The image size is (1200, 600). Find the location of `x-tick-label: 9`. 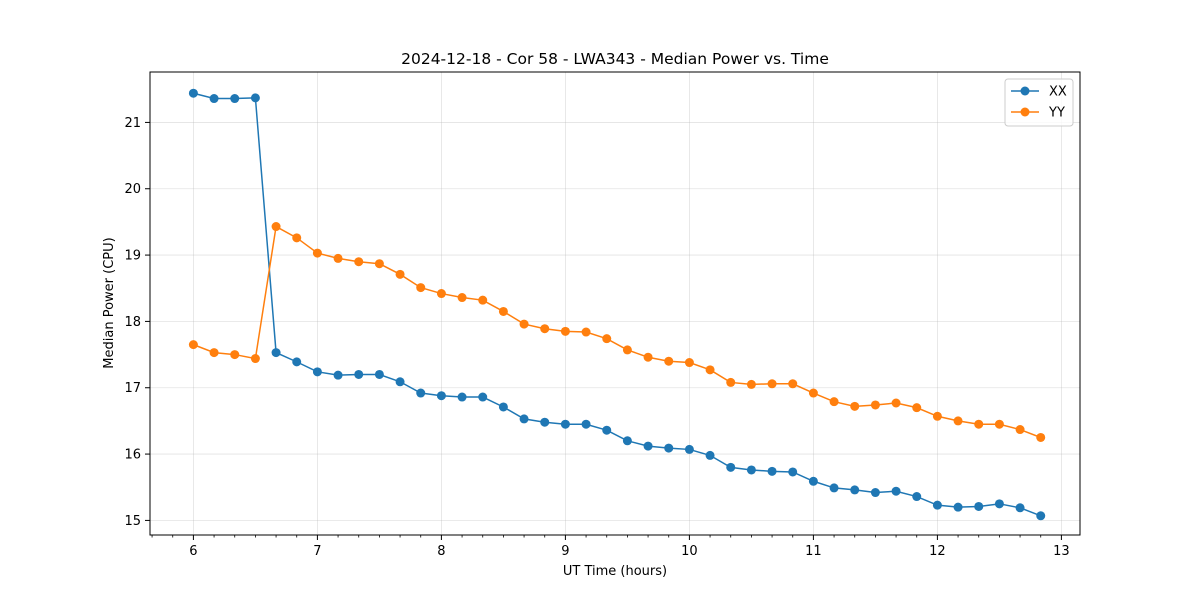

x-tick-label: 9 is located at coordinates (565, 551).